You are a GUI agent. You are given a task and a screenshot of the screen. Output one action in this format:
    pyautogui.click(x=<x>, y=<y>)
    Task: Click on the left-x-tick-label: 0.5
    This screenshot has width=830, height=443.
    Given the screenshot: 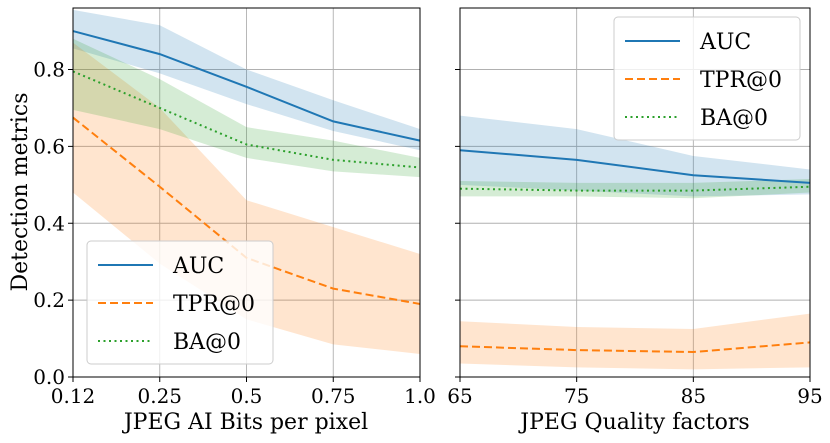 What is the action you would take?
    pyautogui.click(x=247, y=396)
    